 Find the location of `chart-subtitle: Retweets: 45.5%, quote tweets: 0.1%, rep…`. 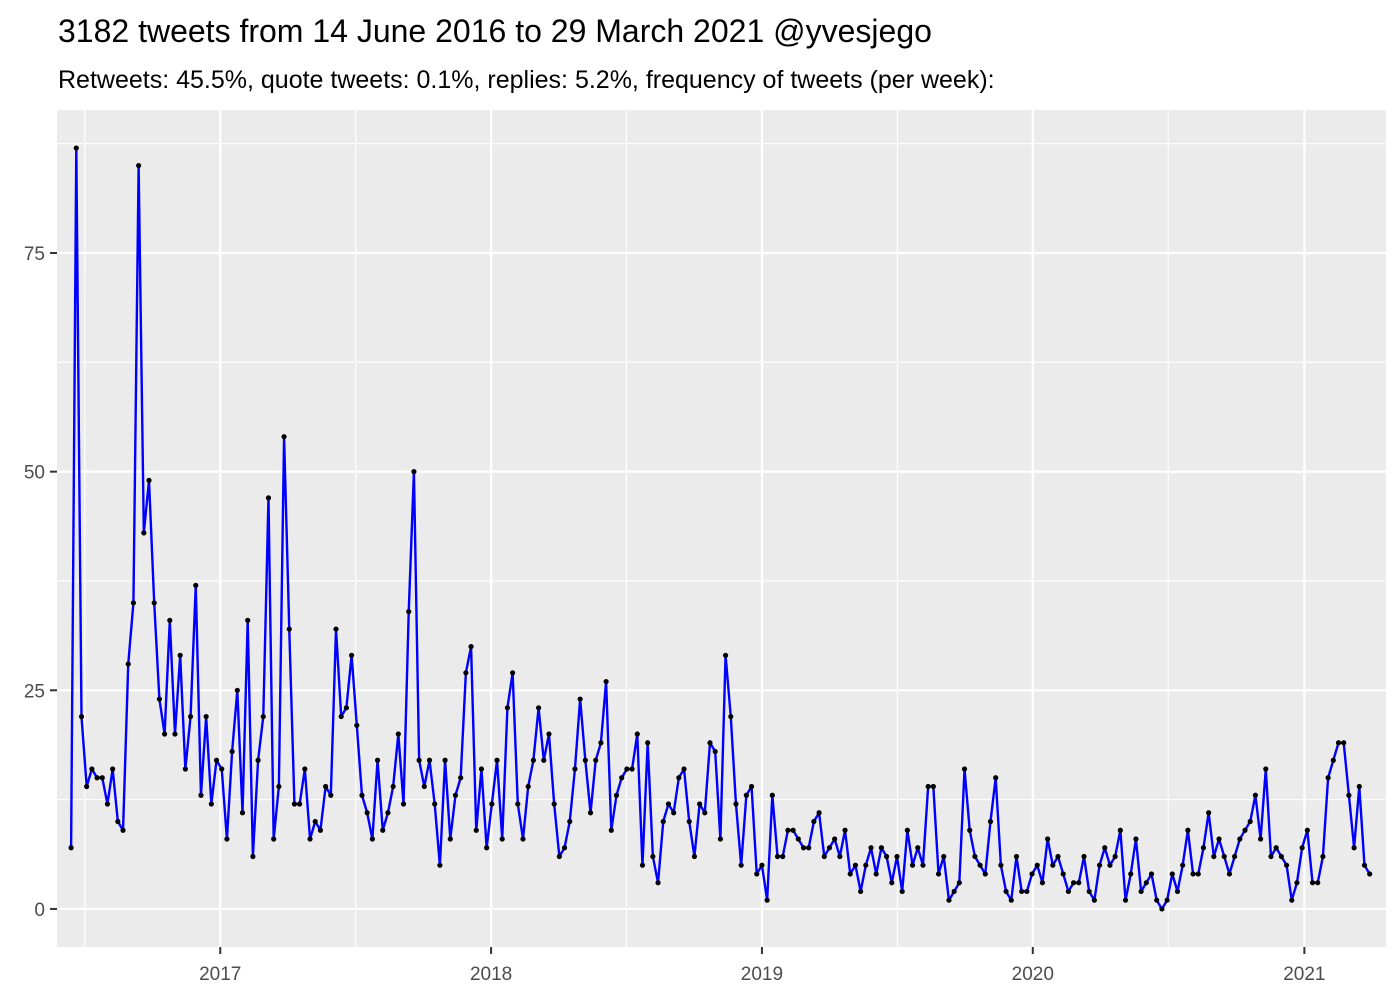

chart-subtitle: Retweets: 45.5%, quote tweets: 0.1%, rep… is located at coordinates (526, 80).